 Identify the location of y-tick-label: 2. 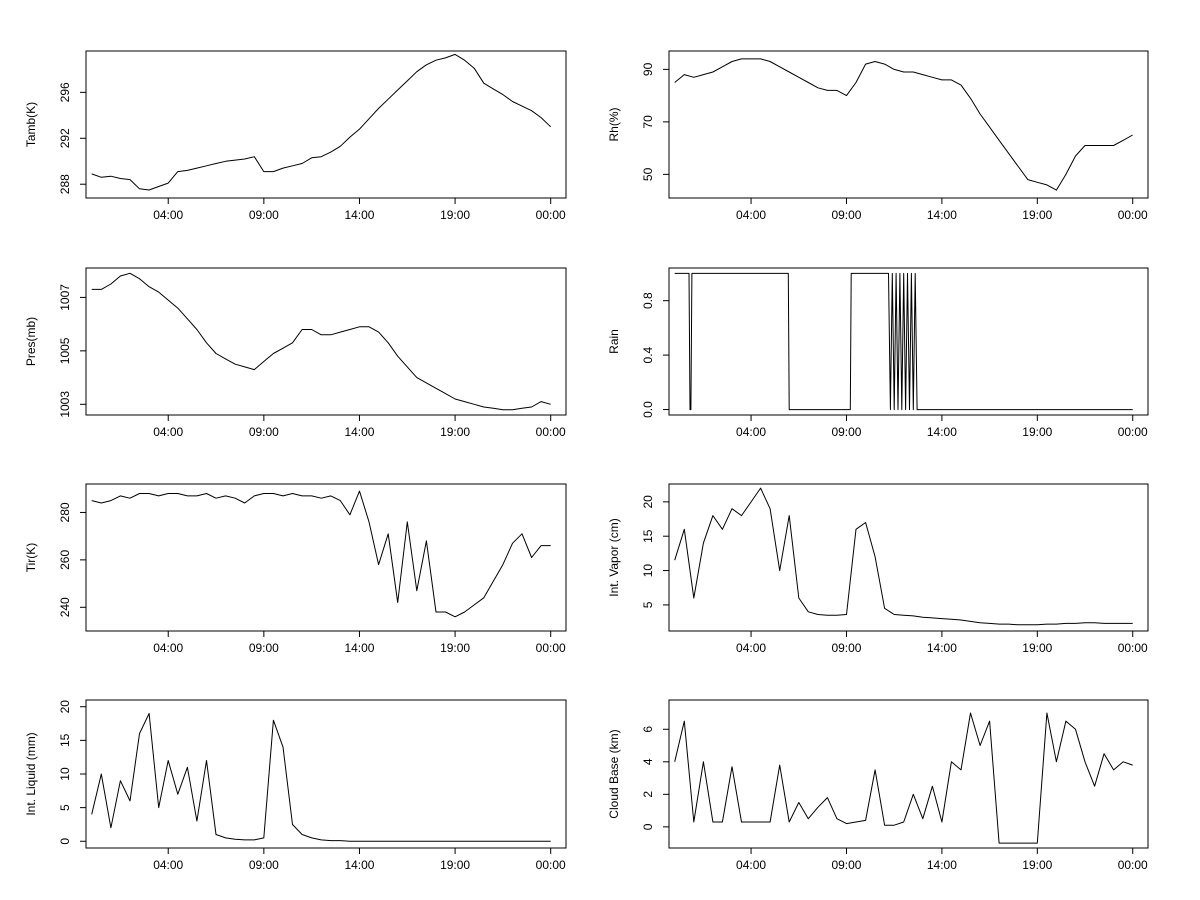
(648, 794).